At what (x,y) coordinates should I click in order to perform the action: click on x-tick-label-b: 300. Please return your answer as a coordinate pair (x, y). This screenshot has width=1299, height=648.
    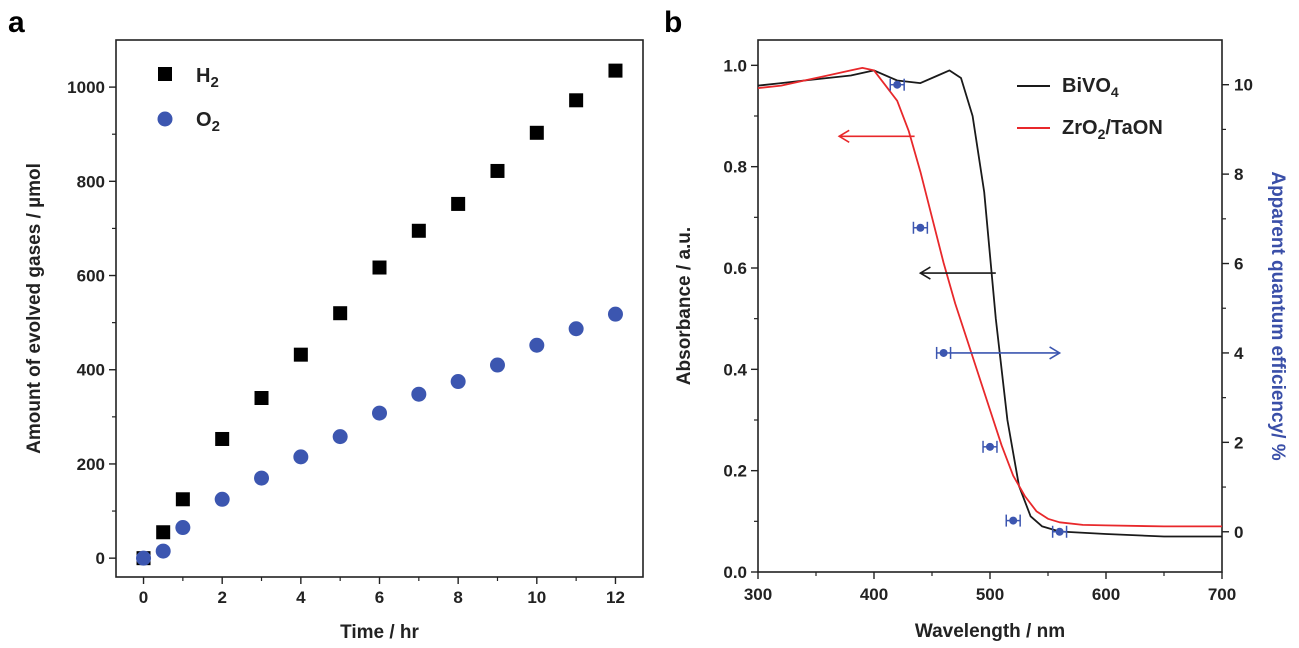
    Looking at the image, I should click on (758, 594).